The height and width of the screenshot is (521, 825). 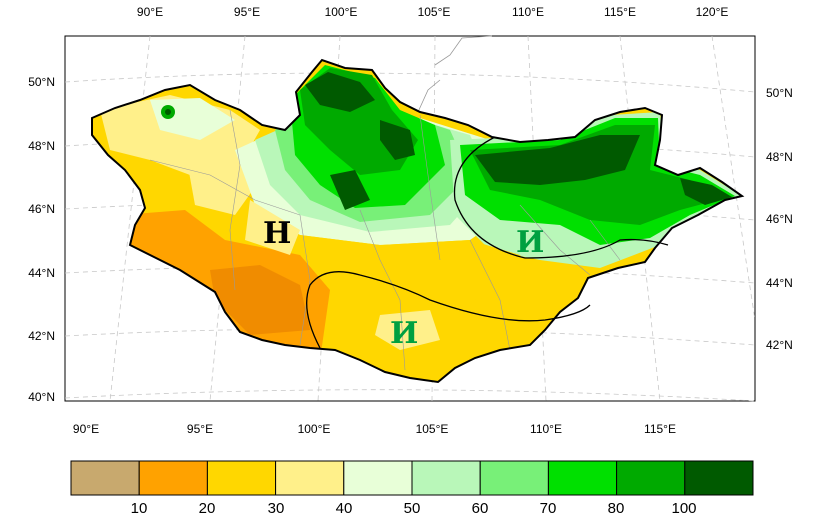 I want to click on right-lat-label: 44°N, so click(x=779, y=283).